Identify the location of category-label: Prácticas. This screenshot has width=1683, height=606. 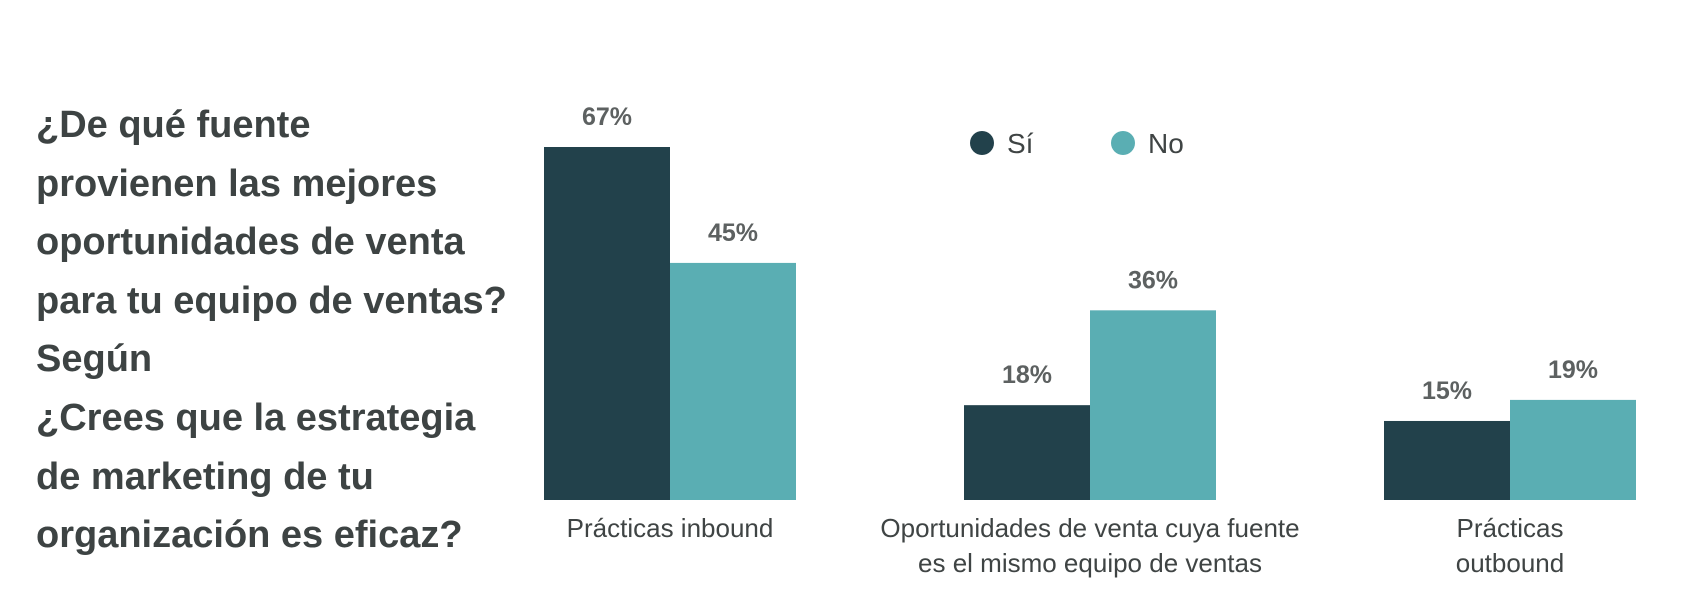
(1510, 528).